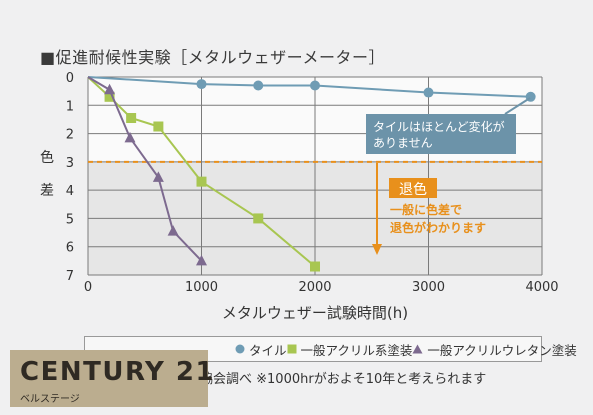 Image resolution: width=593 pixels, height=415 pixels. I want to click on y-axis-label-2: 差, so click(47, 191).